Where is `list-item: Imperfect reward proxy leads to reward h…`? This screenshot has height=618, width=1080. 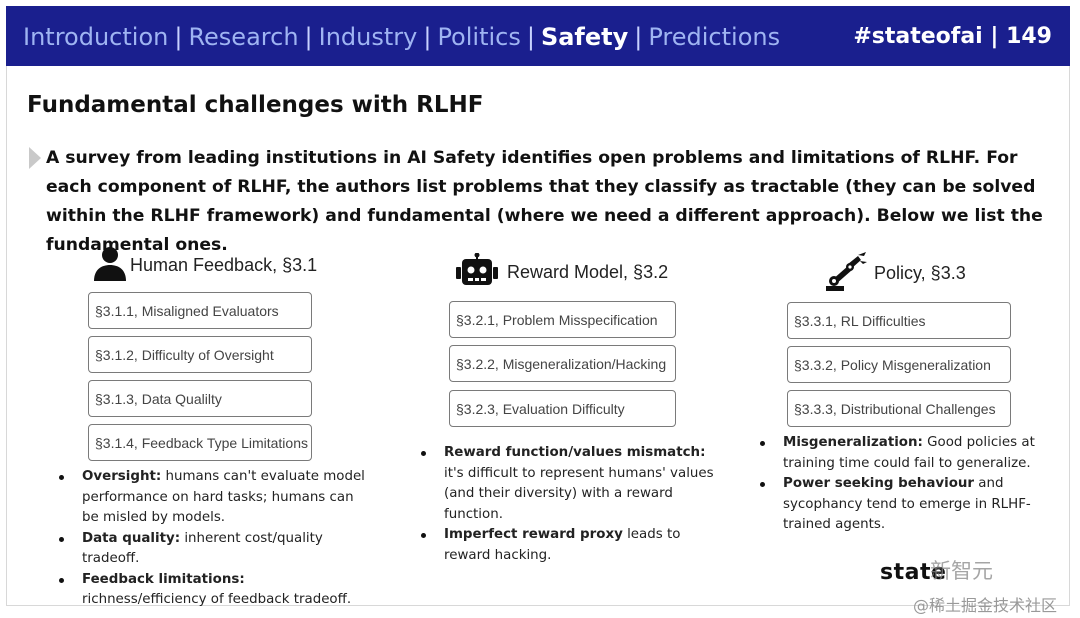
list-item: Imperfect reward proxy leads to reward h… is located at coordinates (568, 545).